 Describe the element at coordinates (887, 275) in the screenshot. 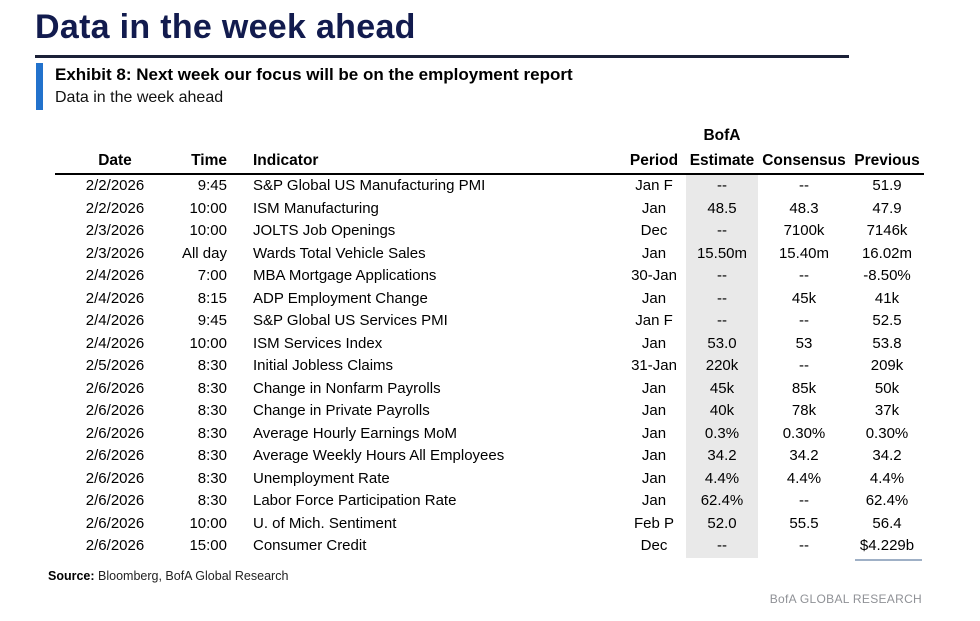

I see `cell-previous: -8.50%` at that location.